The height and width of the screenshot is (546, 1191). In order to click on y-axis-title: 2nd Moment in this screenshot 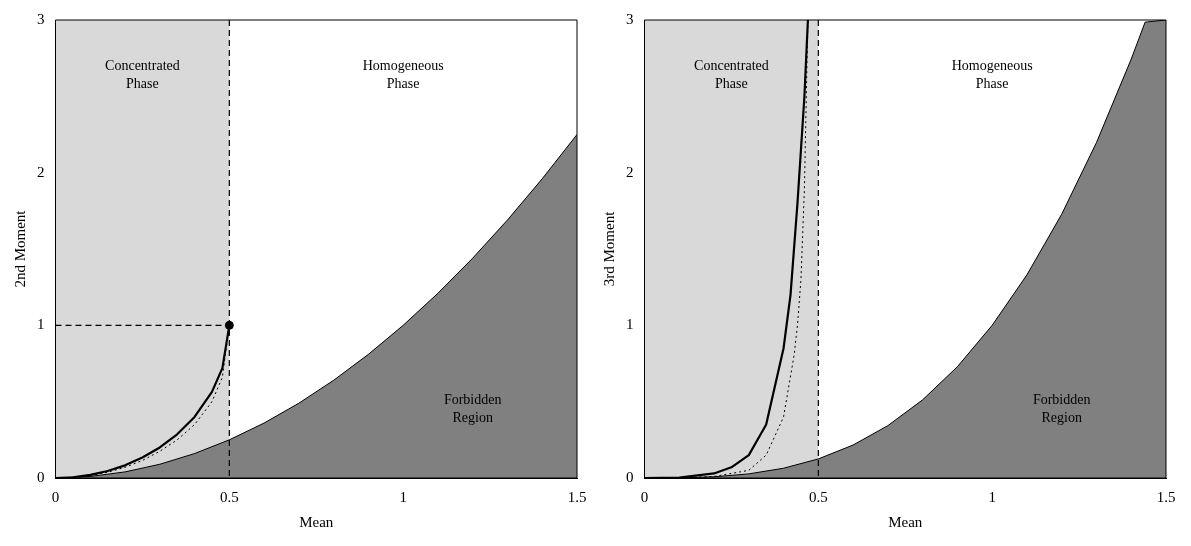, I will do `click(19, 248)`.